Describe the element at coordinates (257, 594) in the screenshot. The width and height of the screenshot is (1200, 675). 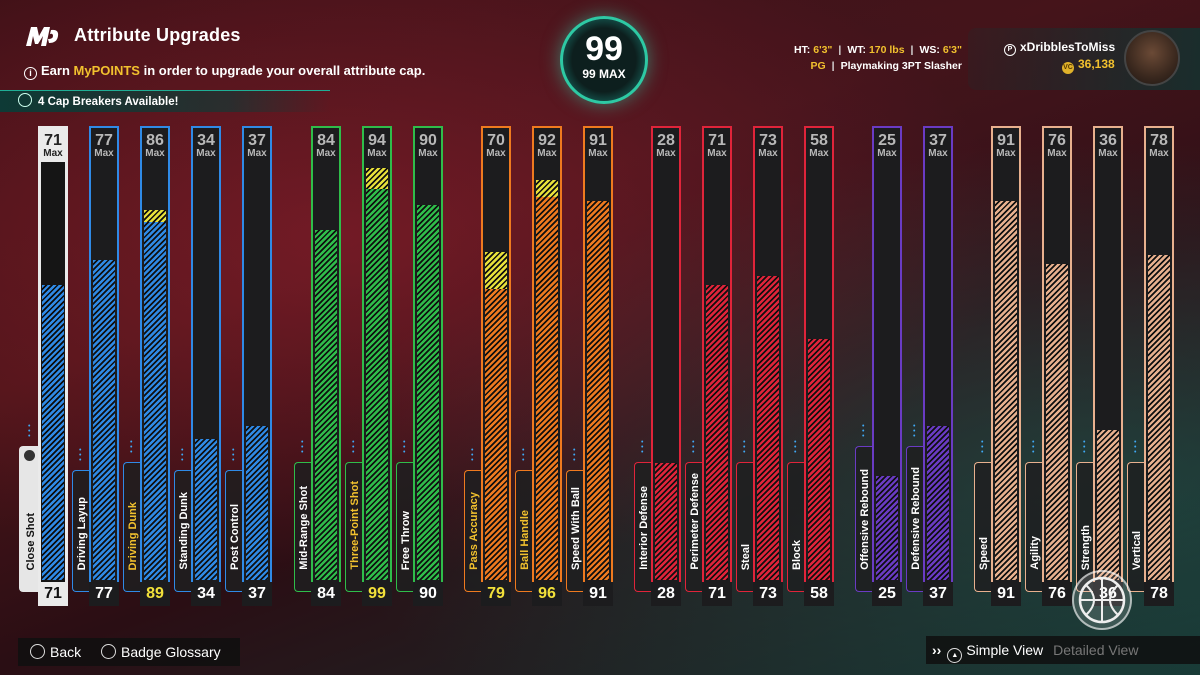
I see `attribute-current-value: 37` at that location.